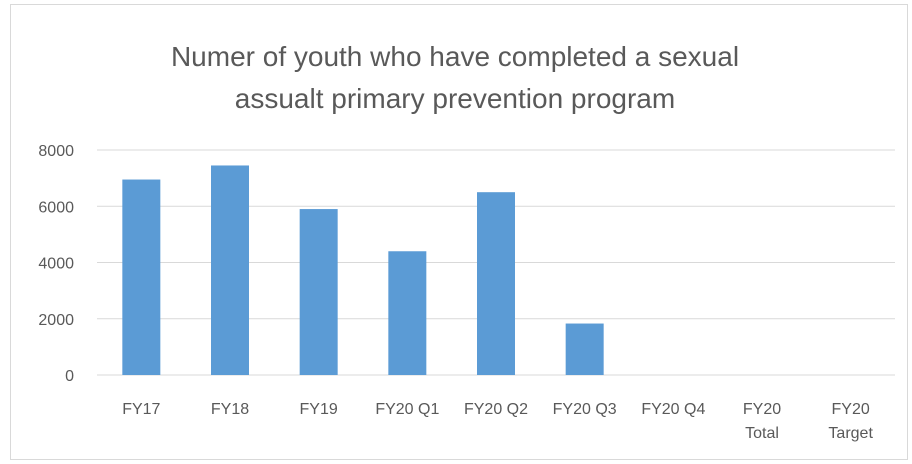 Image resolution: width=912 pixels, height=464 pixels. I want to click on x-tick-label: FY19, so click(319, 409).